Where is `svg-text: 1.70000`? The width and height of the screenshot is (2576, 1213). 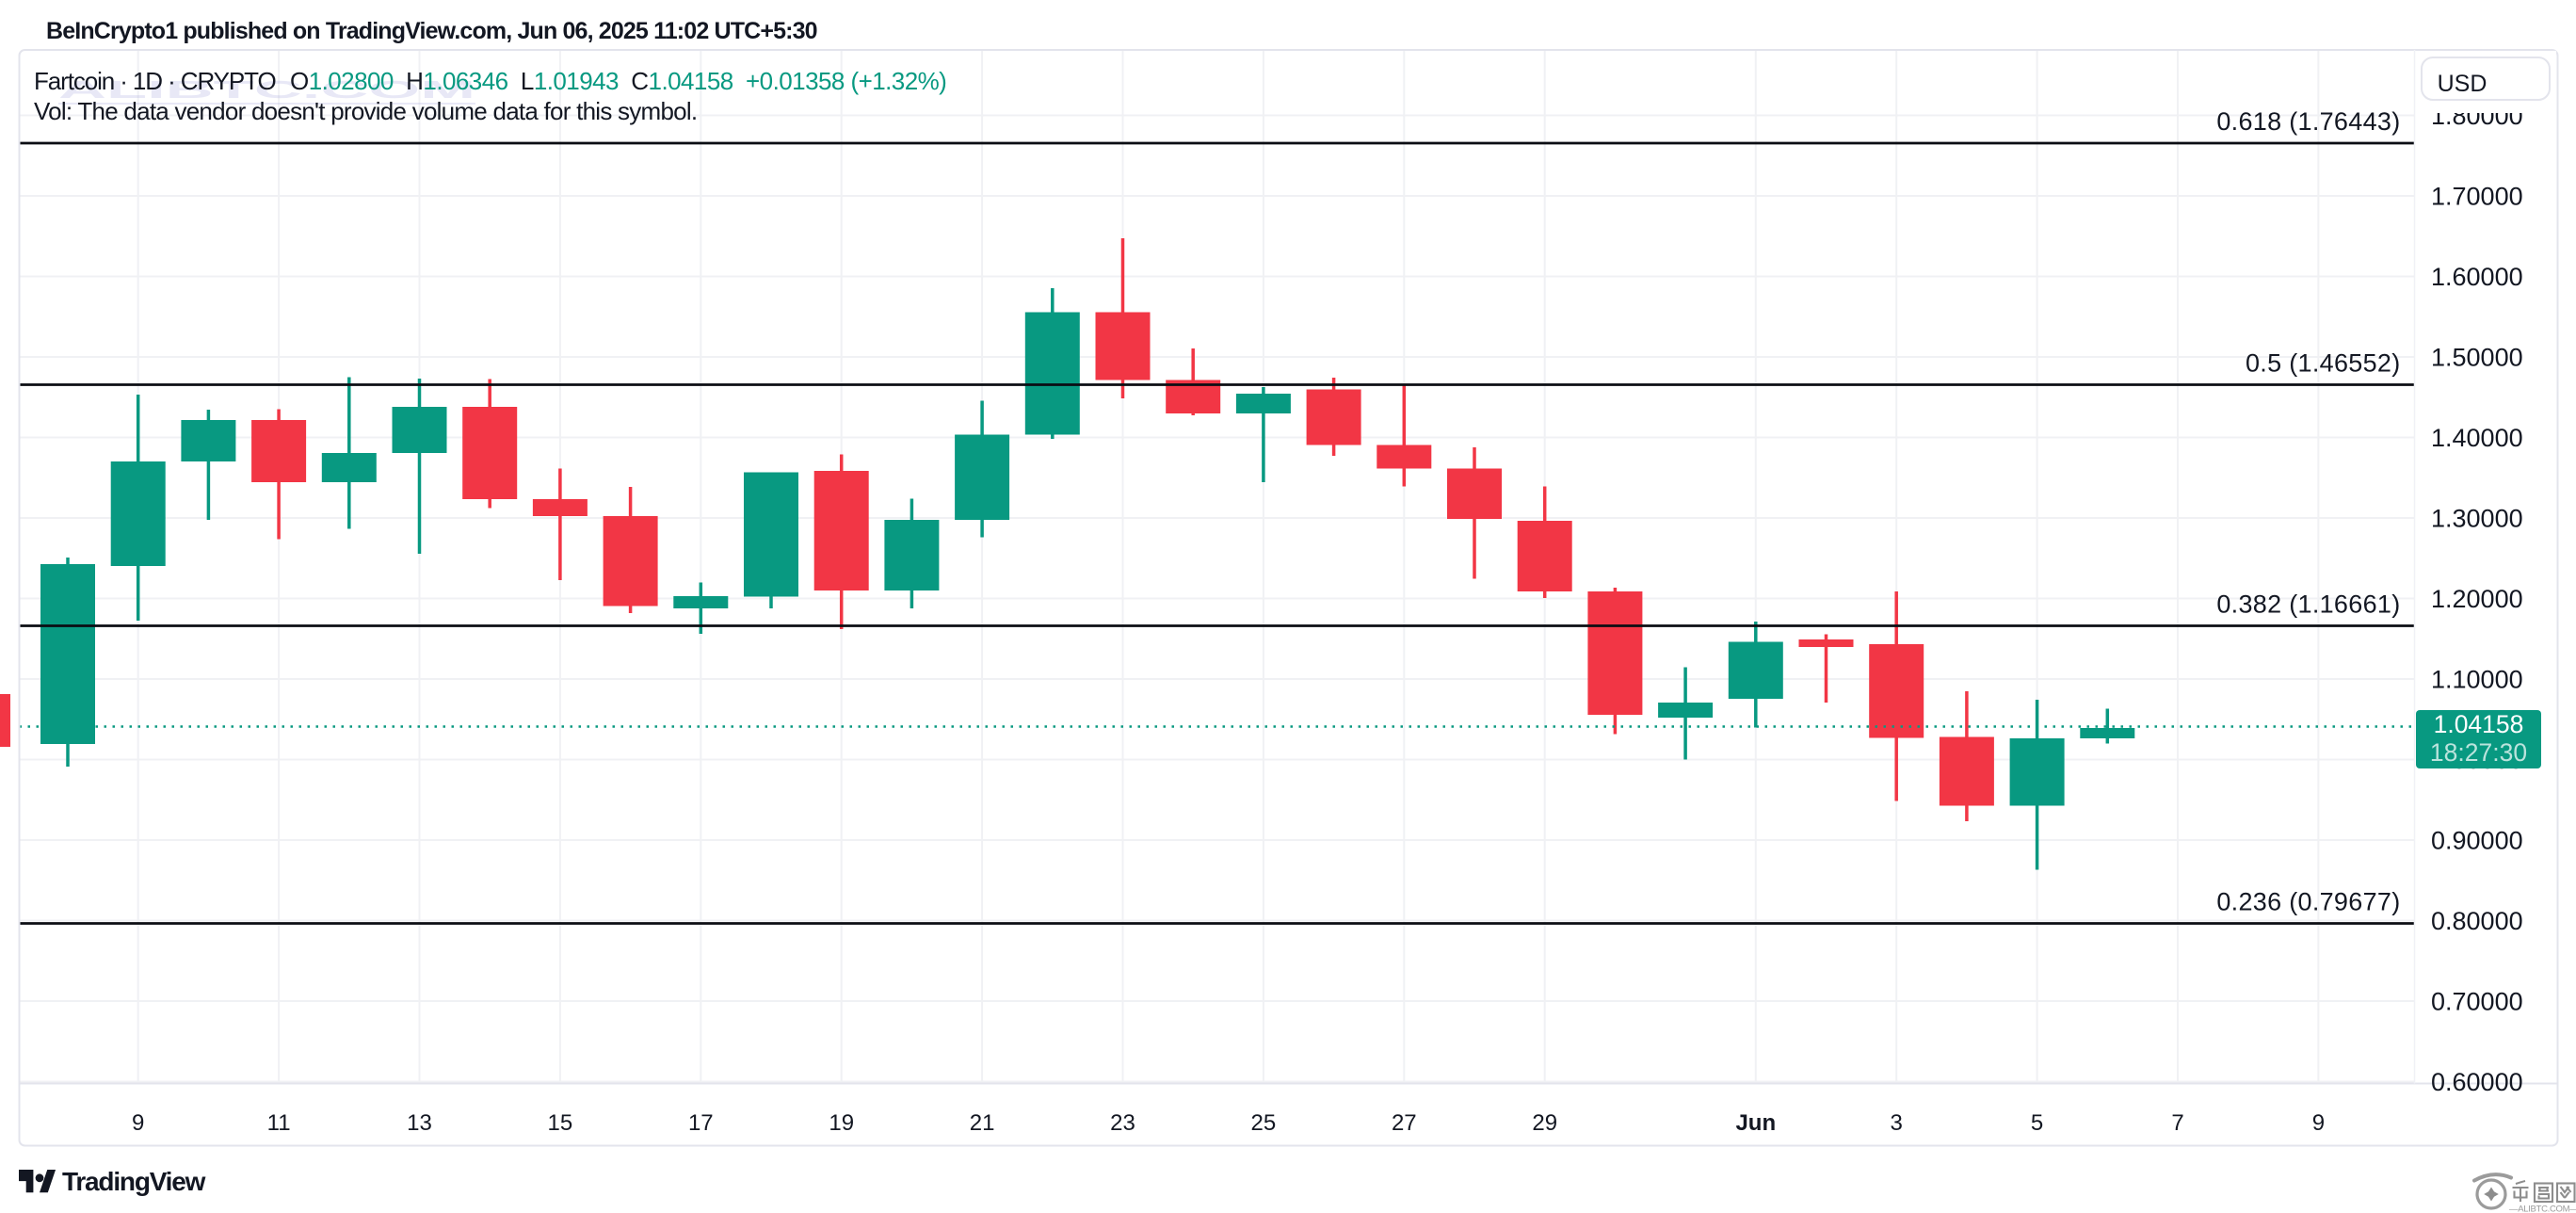
svg-text: 1.70000 is located at coordinates (2477, 197).